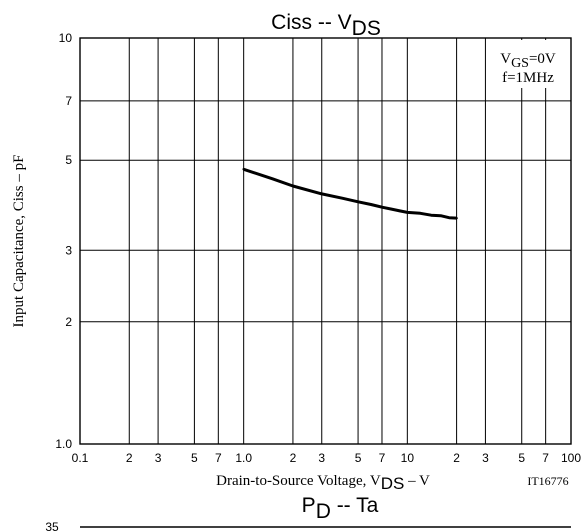 This screenshot has width=587, height=531. I want to click on x-tick-label: 1.0, so click(243, 458).